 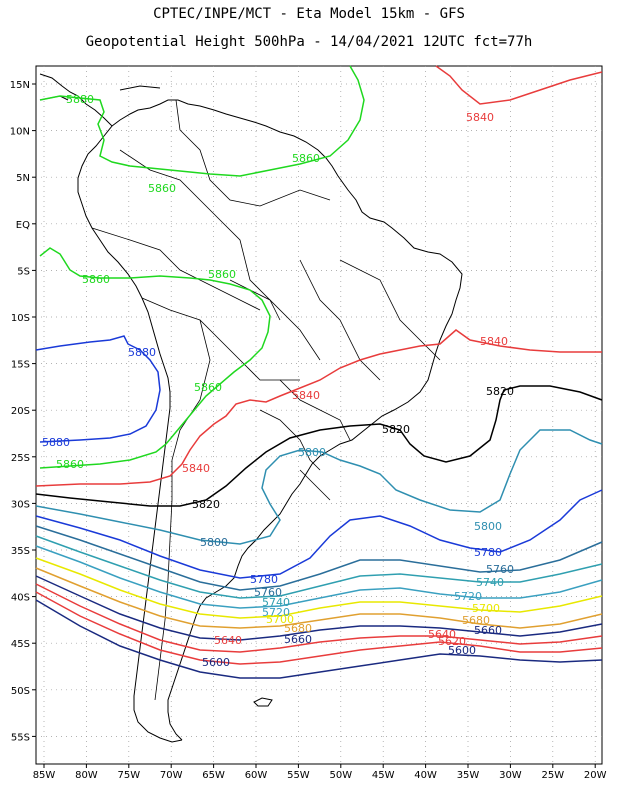 I want to click on contour-label: 5620, so click(x=452, y=641).